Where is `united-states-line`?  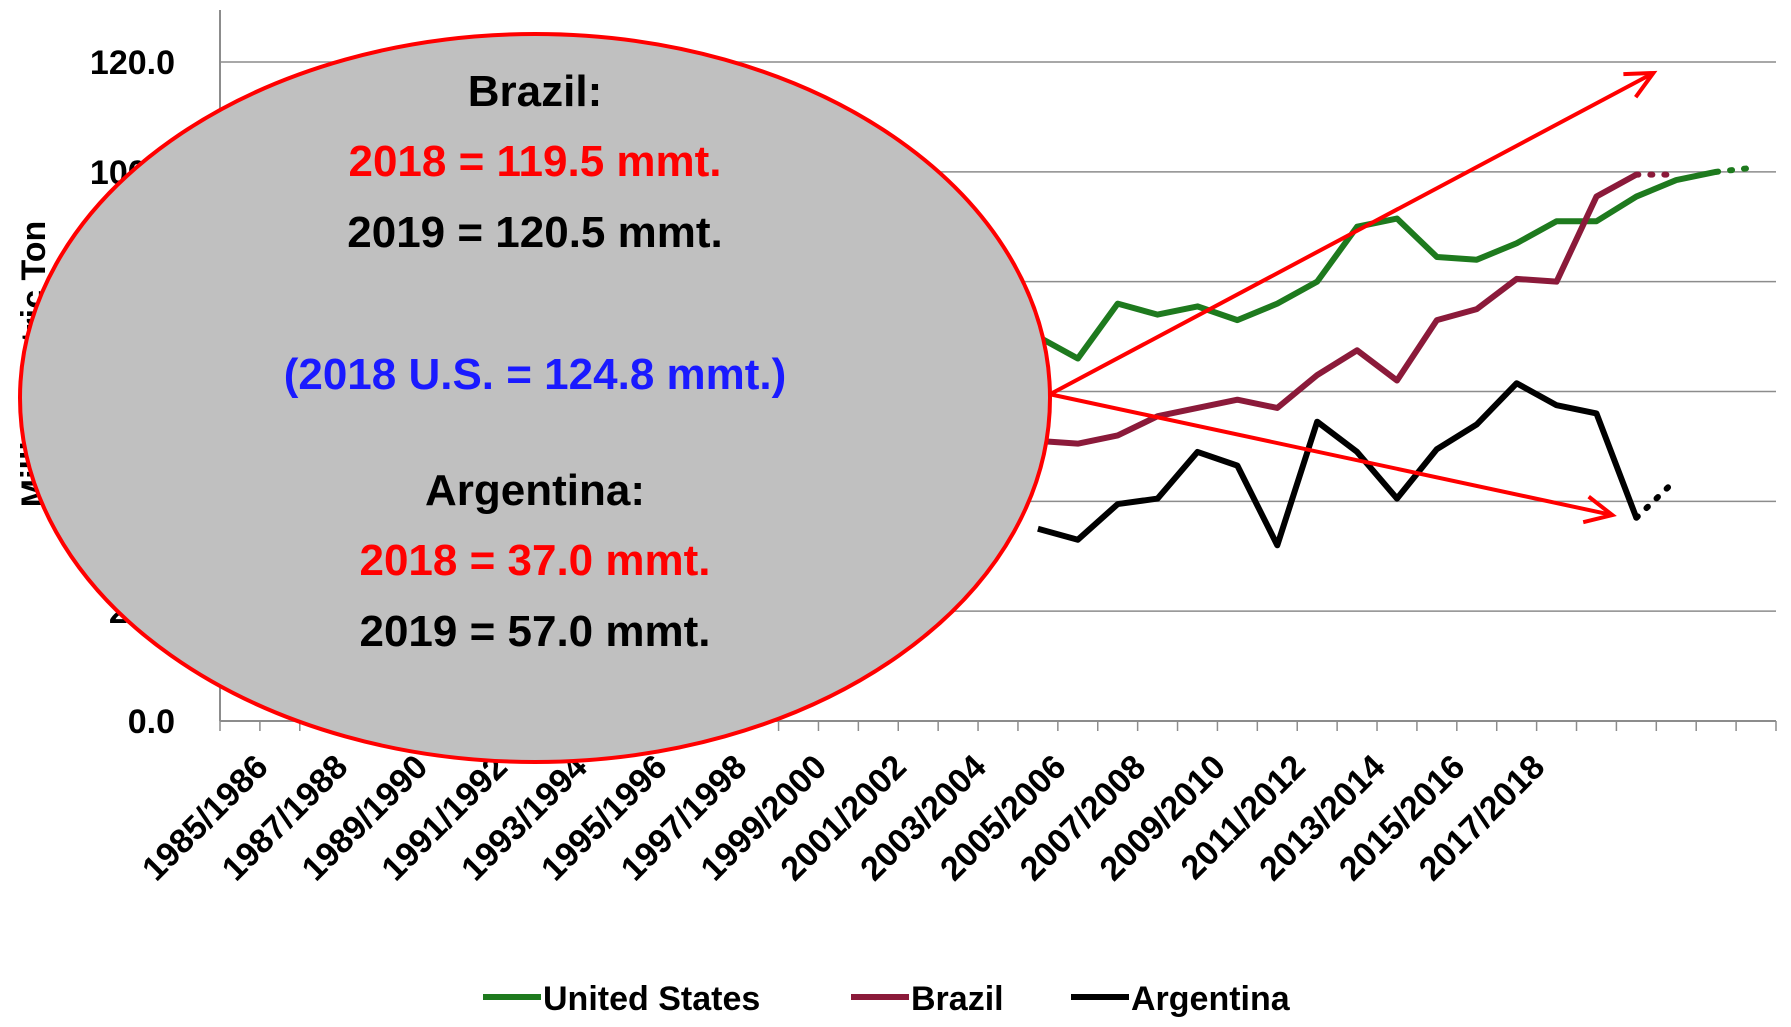
united-states-line is located at coordinates (1376, 265).